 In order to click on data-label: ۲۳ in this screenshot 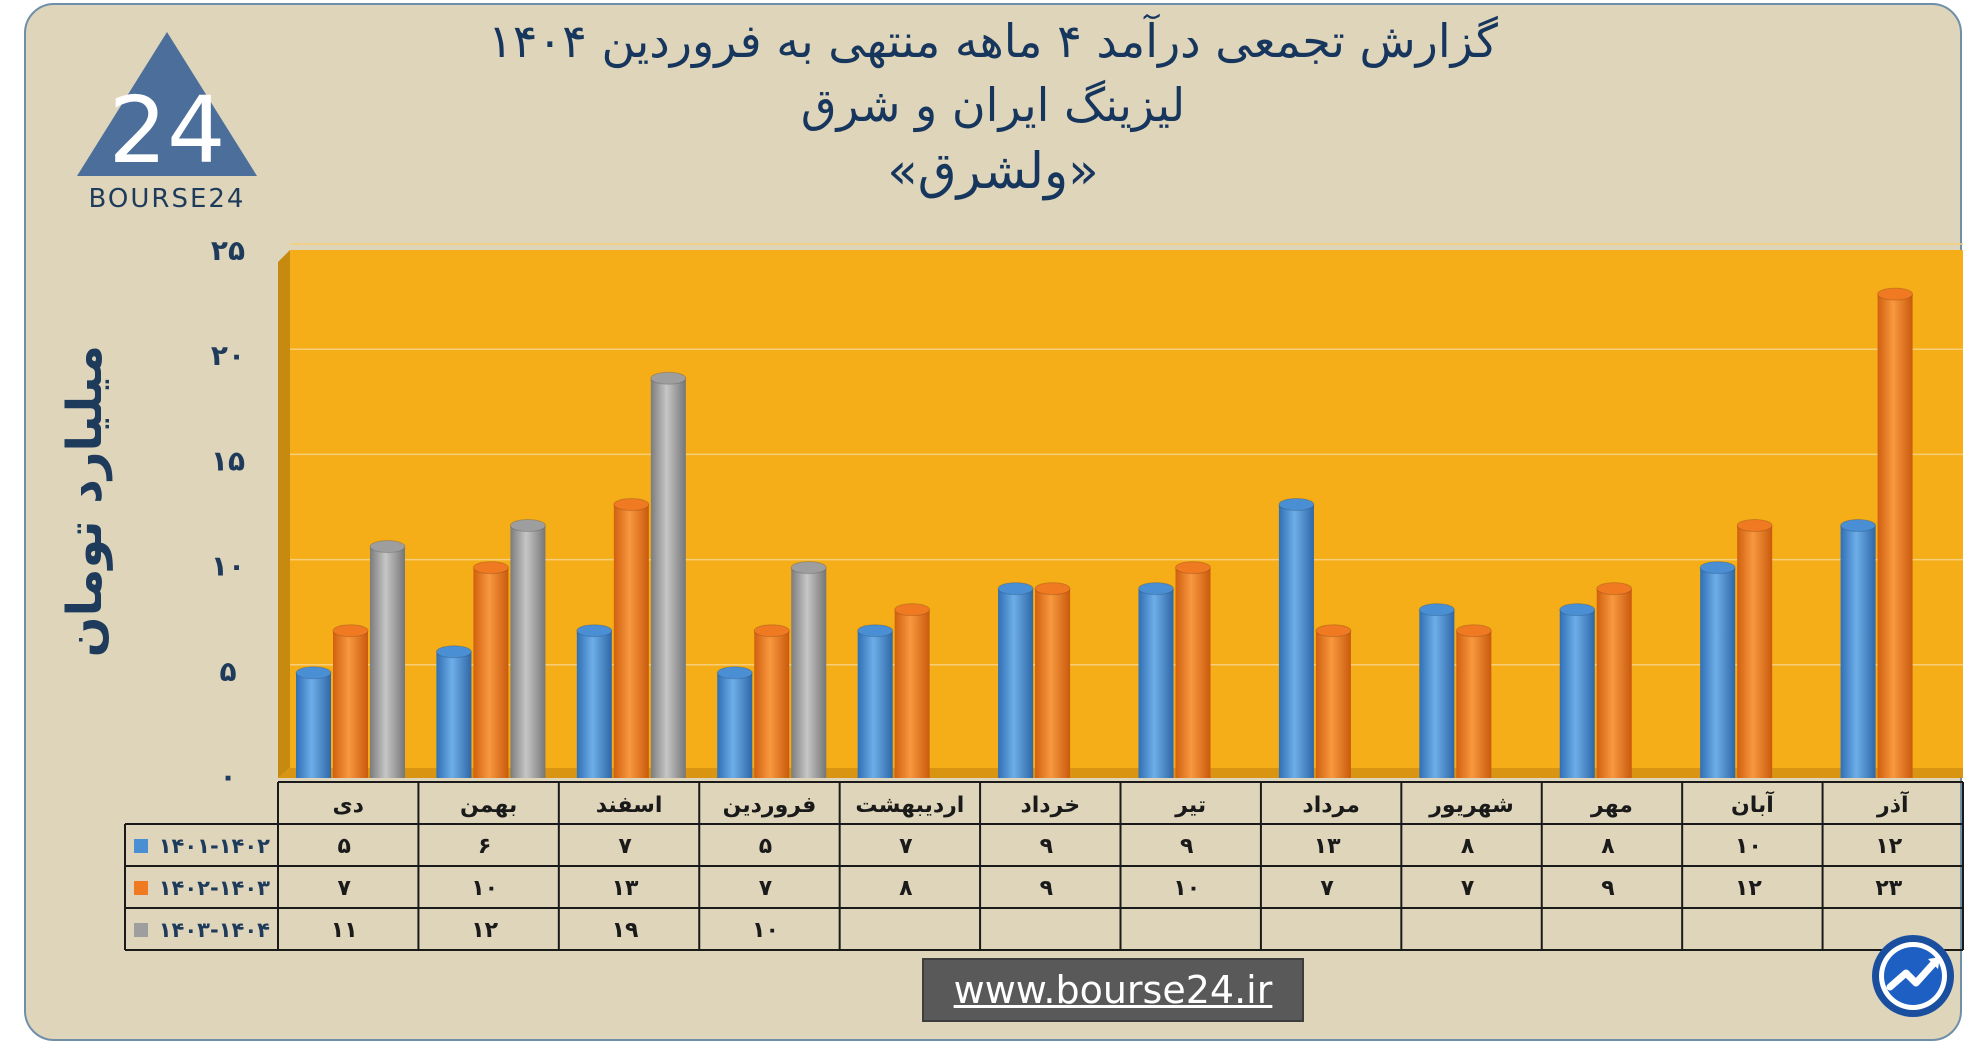, I will do `click(1888, 888)`.